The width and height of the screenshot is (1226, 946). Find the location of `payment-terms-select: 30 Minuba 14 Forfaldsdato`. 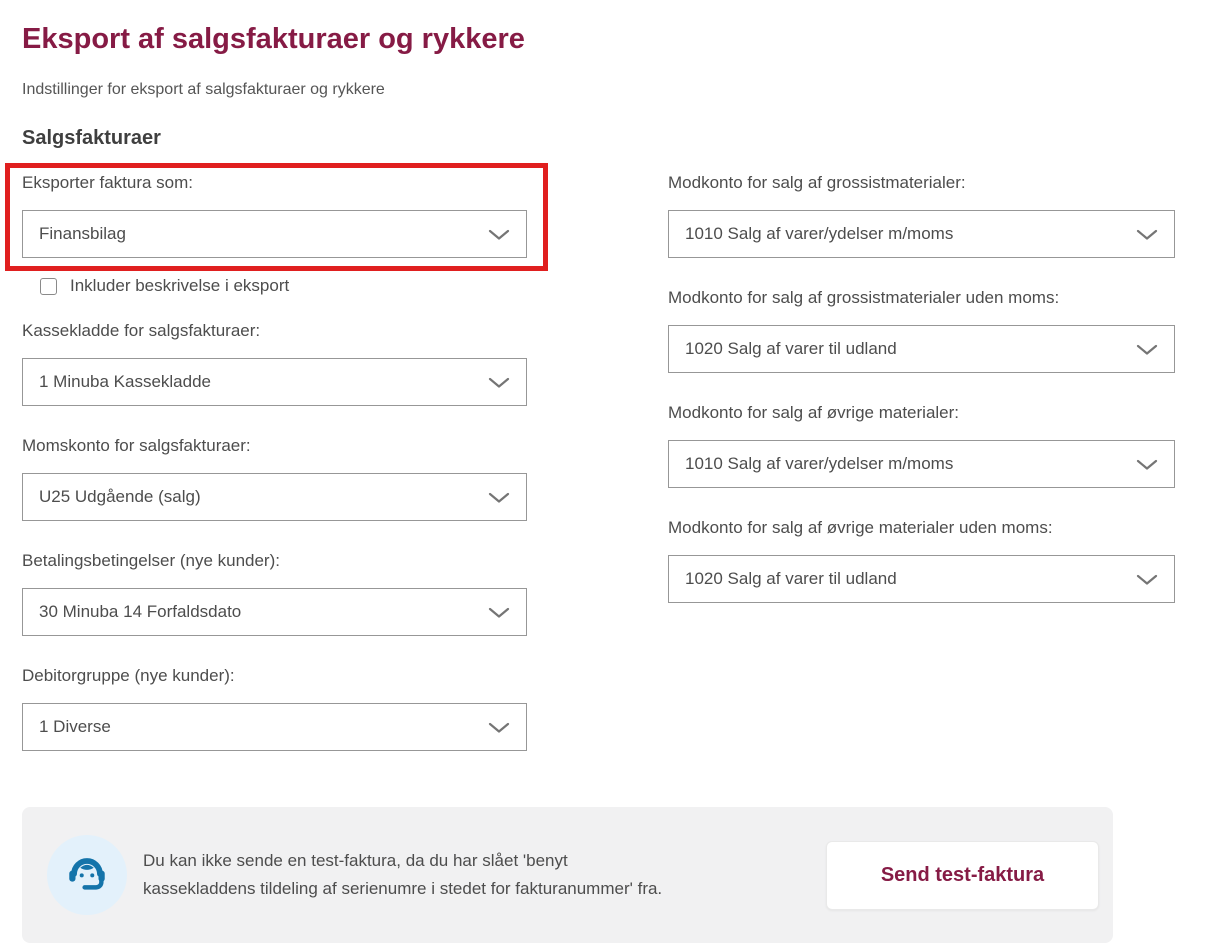

payment-terms-select: 30 Minuba 14 Forfaldsdato is located at coordinates (274, 612).